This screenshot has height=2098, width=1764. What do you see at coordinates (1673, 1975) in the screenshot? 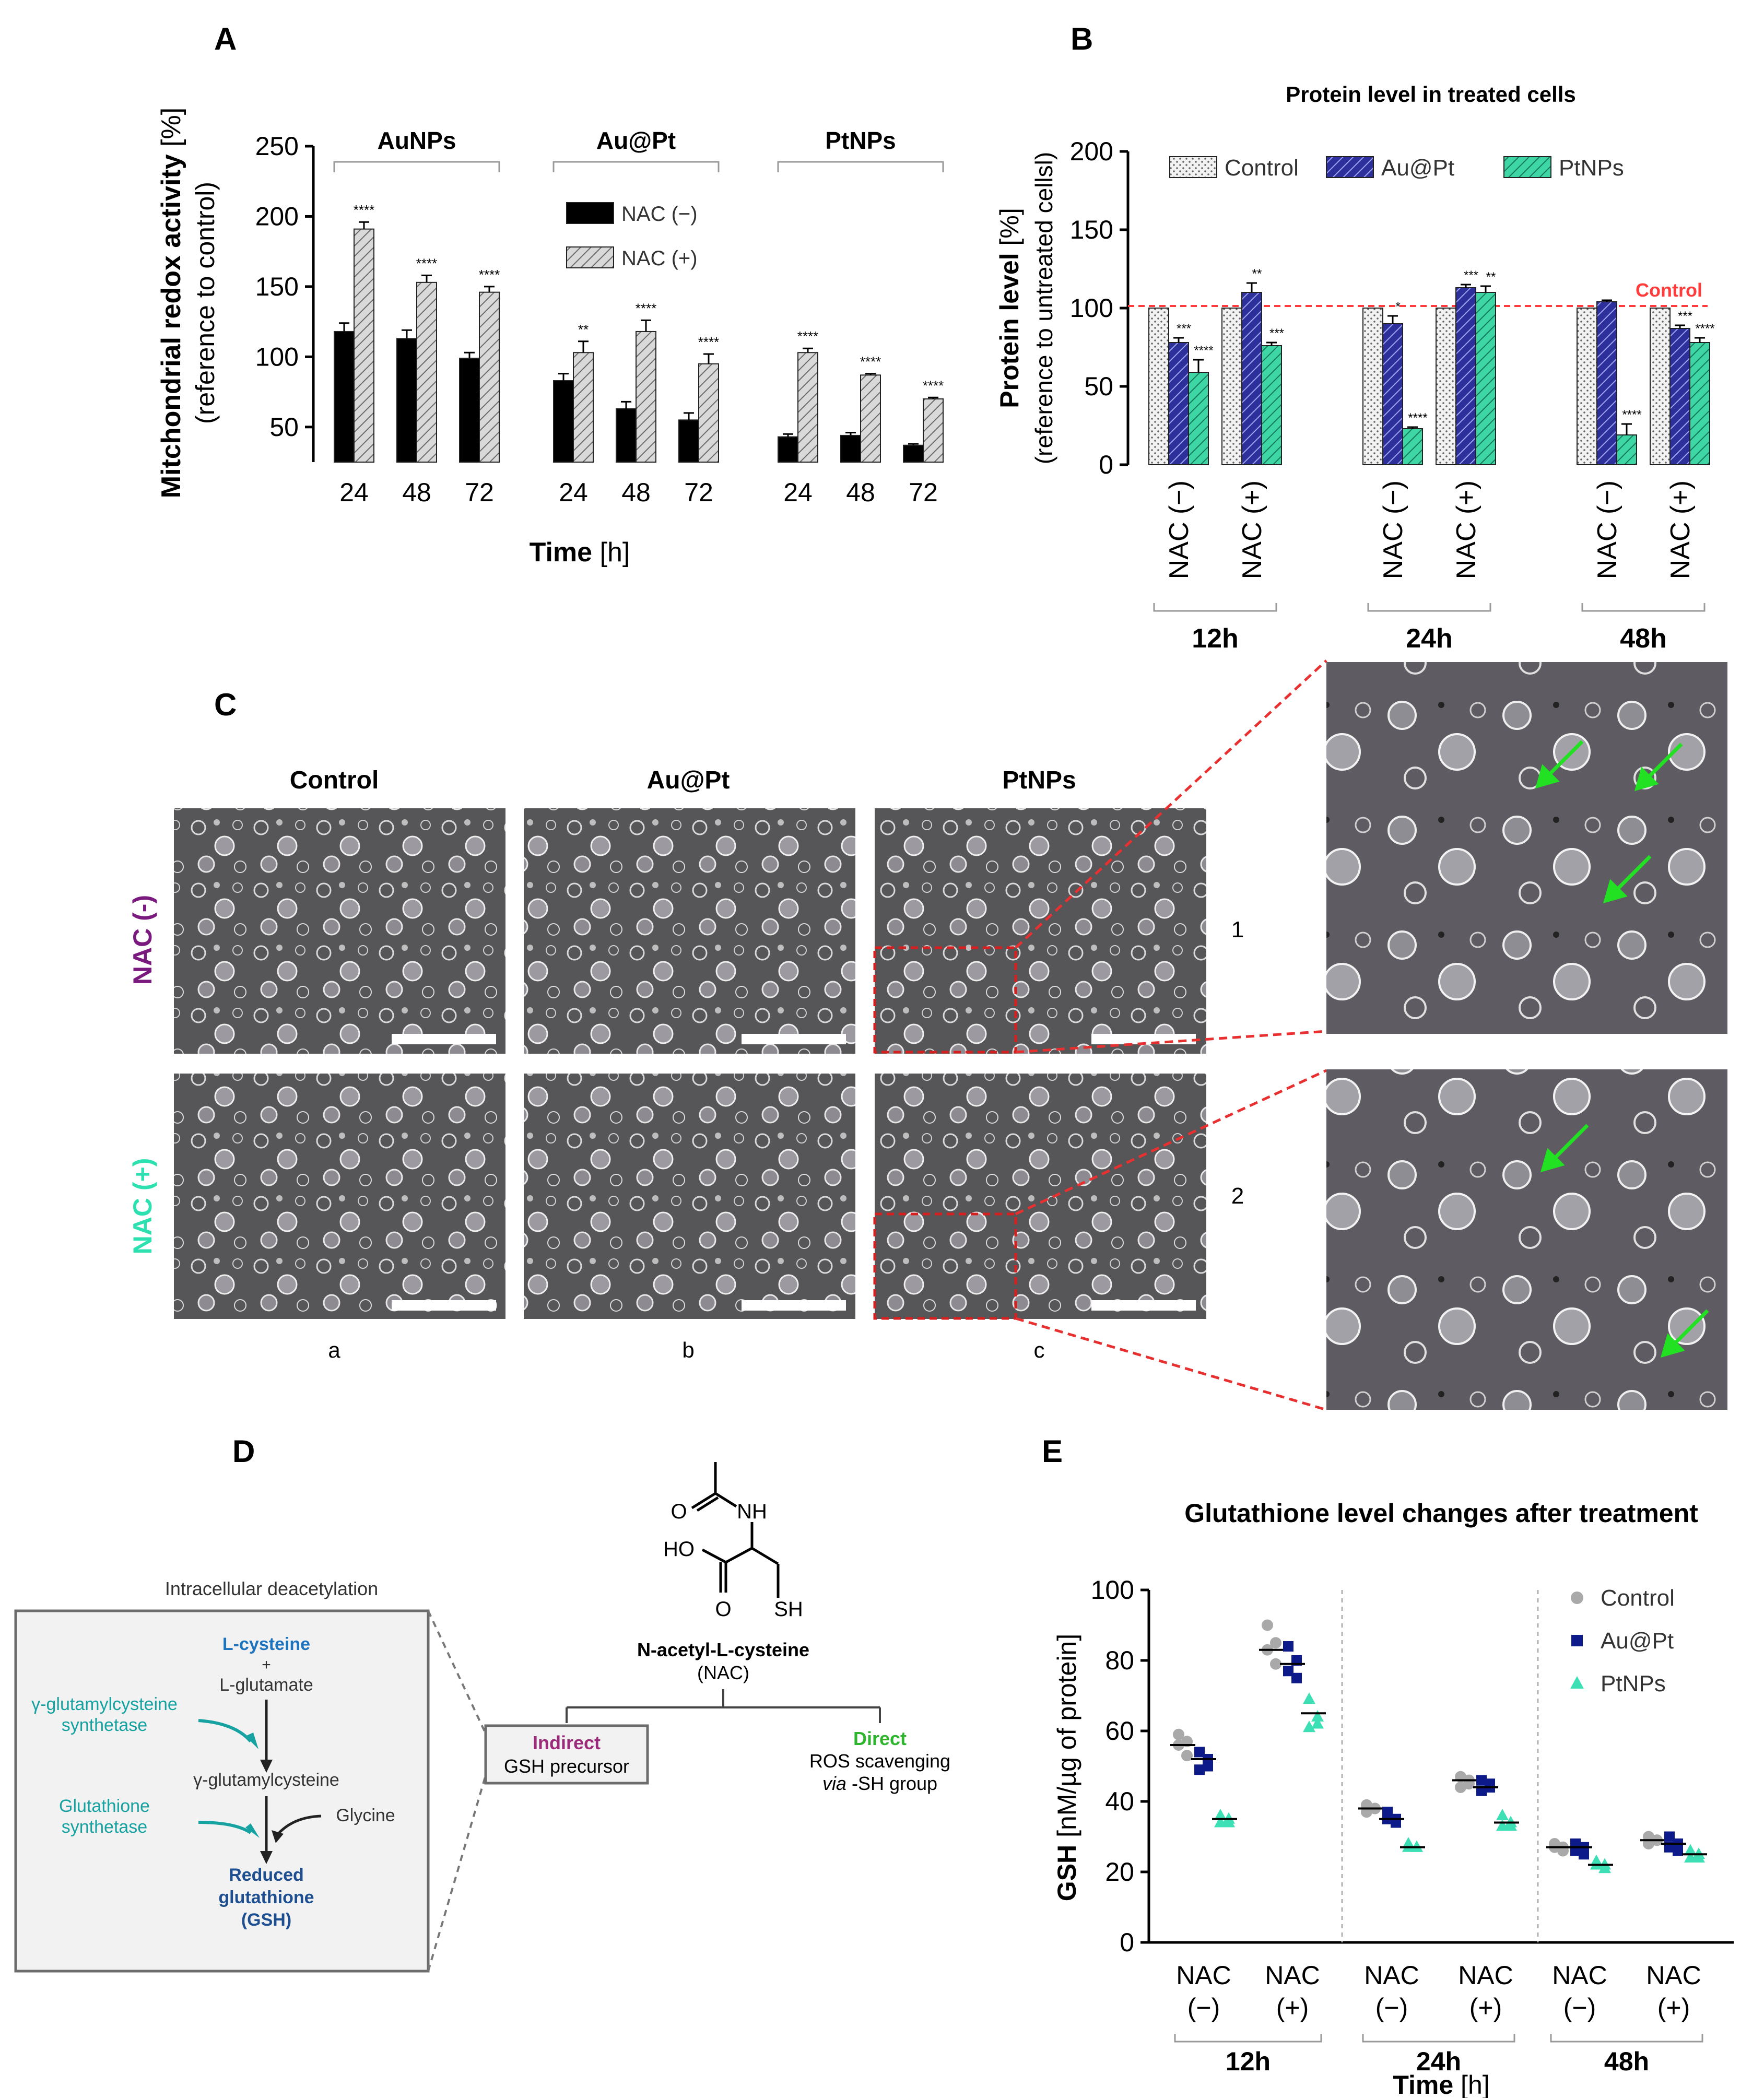
I see `x-tick-label-line1: NAC` at bounding box center [1673, 1975].